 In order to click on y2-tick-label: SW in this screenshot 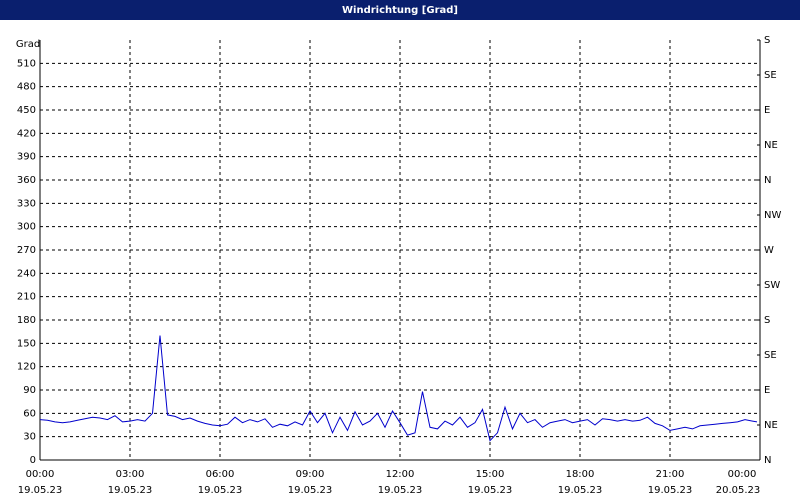, I will do `click(772, 285)`.